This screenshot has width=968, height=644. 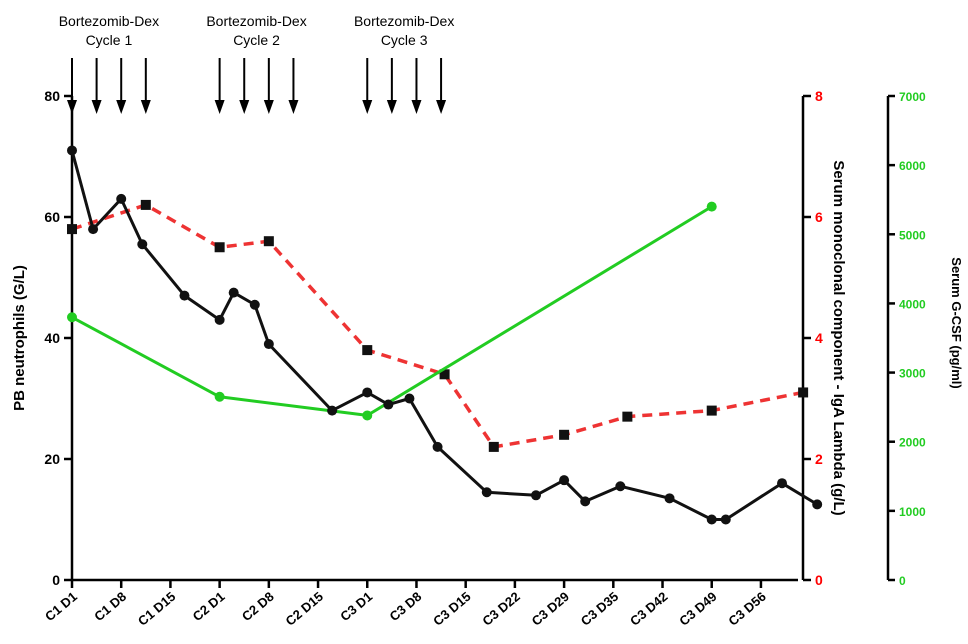 What do you see at coordinates (404, 40) in the screenshot?
I see `cycle-label-line2: Cycle 3` at bounding box center [404, 40].